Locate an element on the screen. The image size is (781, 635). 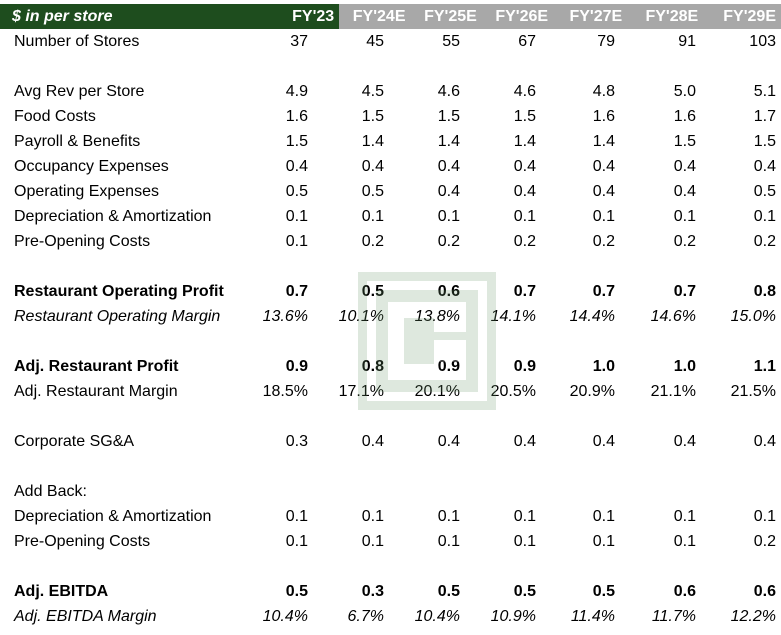
row-value: 1.7 is located at coordinates (764, 116).